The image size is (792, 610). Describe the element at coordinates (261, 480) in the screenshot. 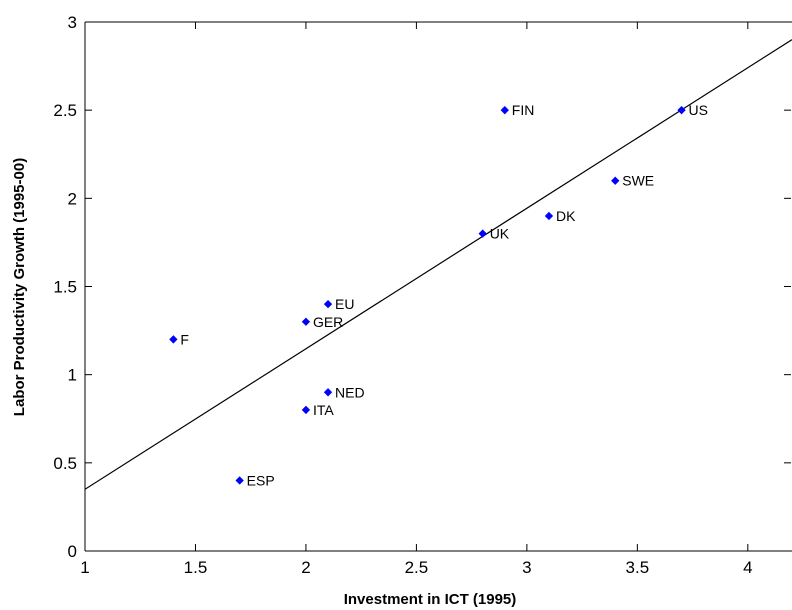

I see `data-point-label: ESP` at that location.